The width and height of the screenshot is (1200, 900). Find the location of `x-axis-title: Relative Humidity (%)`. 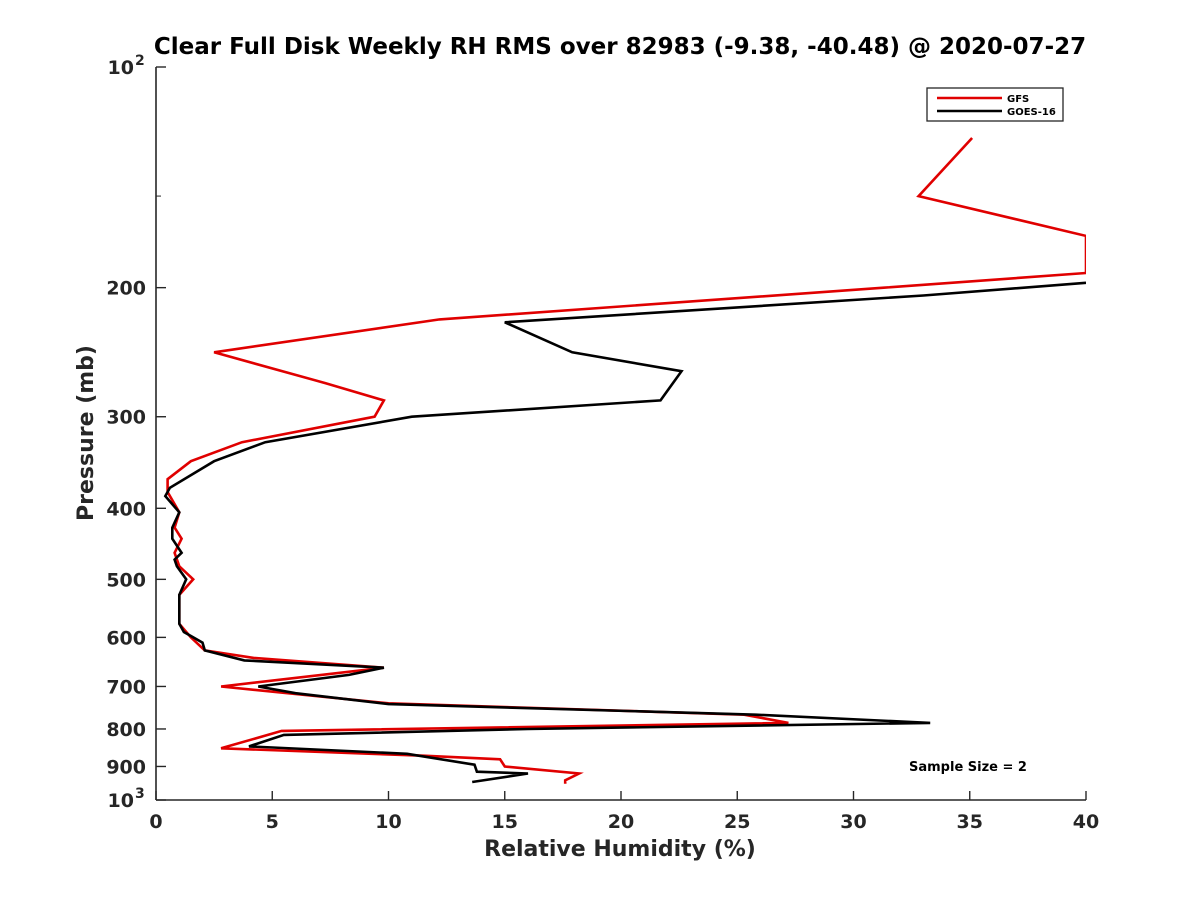

x-axis-title: Relative Humidity (%) is located at coordinates (620, 849).